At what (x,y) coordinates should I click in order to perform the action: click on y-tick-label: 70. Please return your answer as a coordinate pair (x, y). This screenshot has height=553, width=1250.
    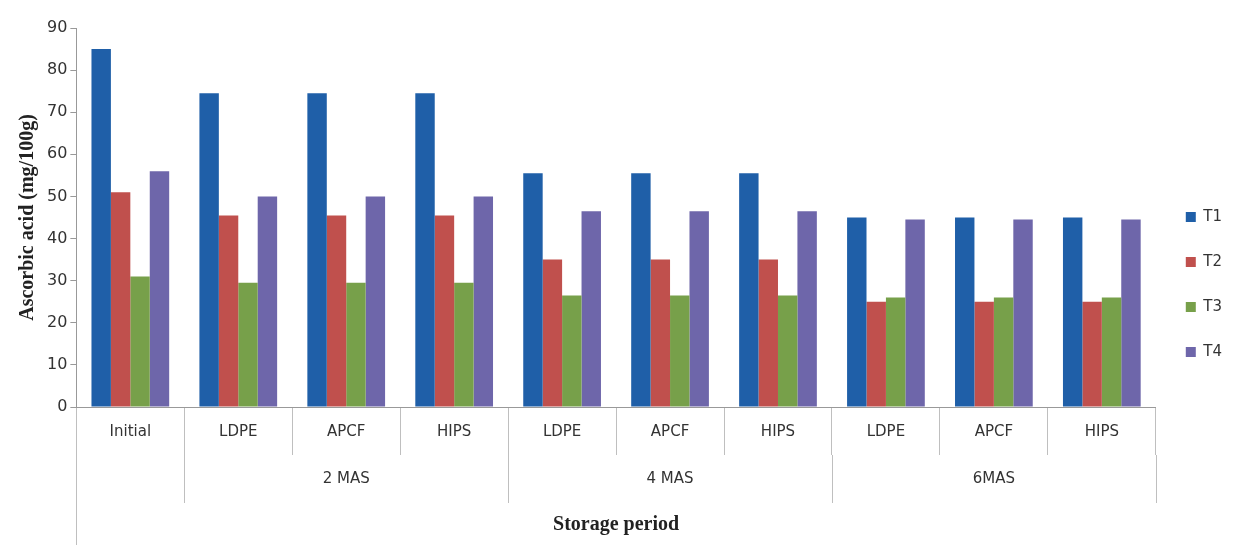
    Looking at the image, I should click on (57, 111).